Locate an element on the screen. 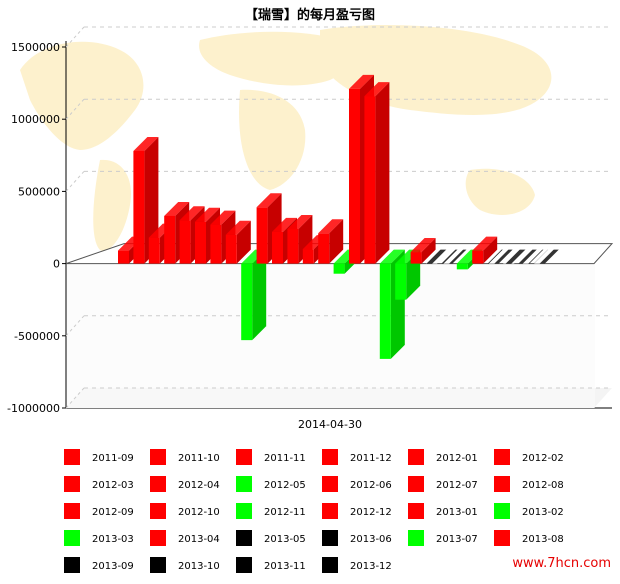 The image size is (620, 584). legend-label: 2013-03 is located at coordinates (113, 539).